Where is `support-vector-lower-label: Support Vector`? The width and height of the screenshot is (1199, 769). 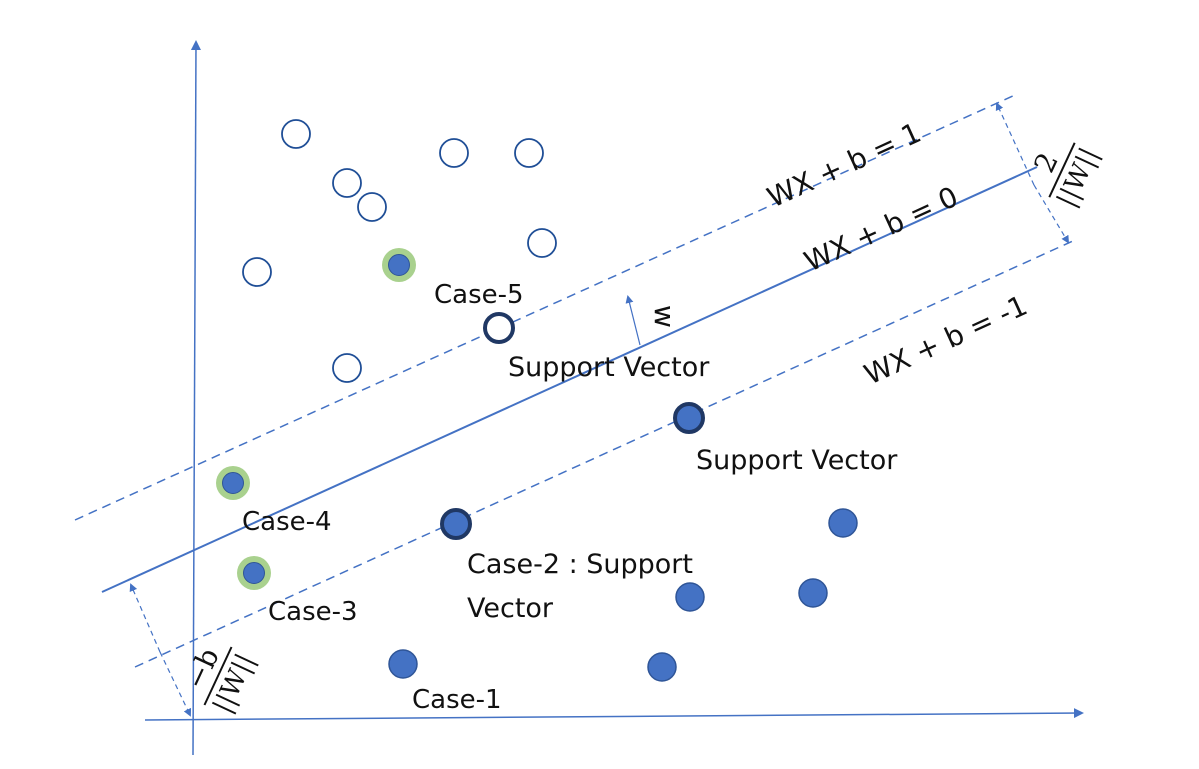
support-vector-lower-label: Support Vector is located at coordinates (797, 460).